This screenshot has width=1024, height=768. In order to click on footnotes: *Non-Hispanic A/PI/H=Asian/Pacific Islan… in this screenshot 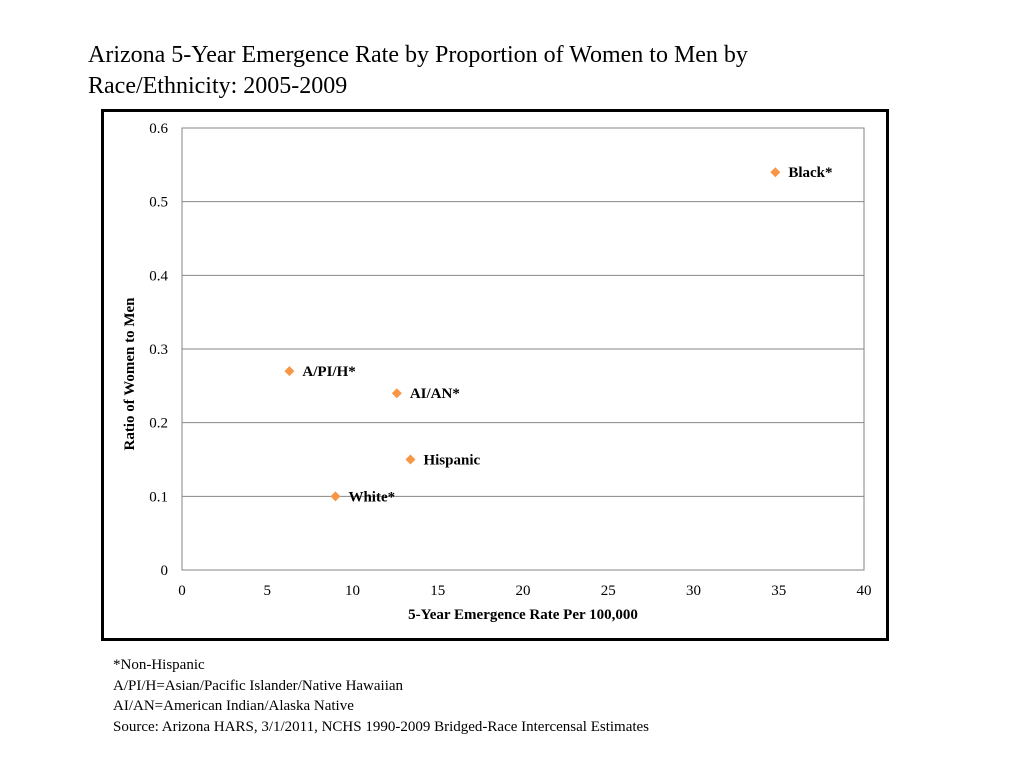, I will do `click(513, 696)`.